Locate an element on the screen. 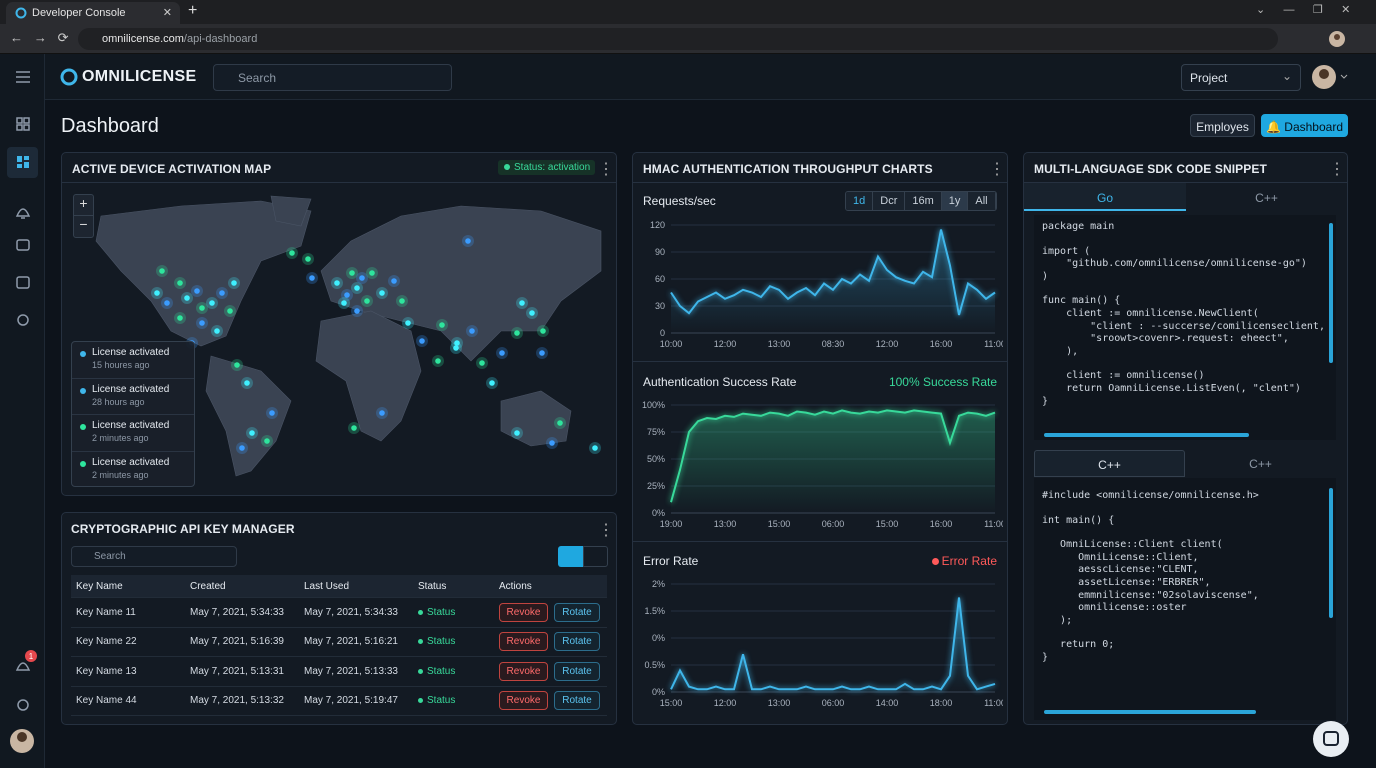 Image resolution: width=1376 pixels, height=768 pixels. code-line: "sroowt>covenr>.request: eheect", is located at coordinates (1165, 339).